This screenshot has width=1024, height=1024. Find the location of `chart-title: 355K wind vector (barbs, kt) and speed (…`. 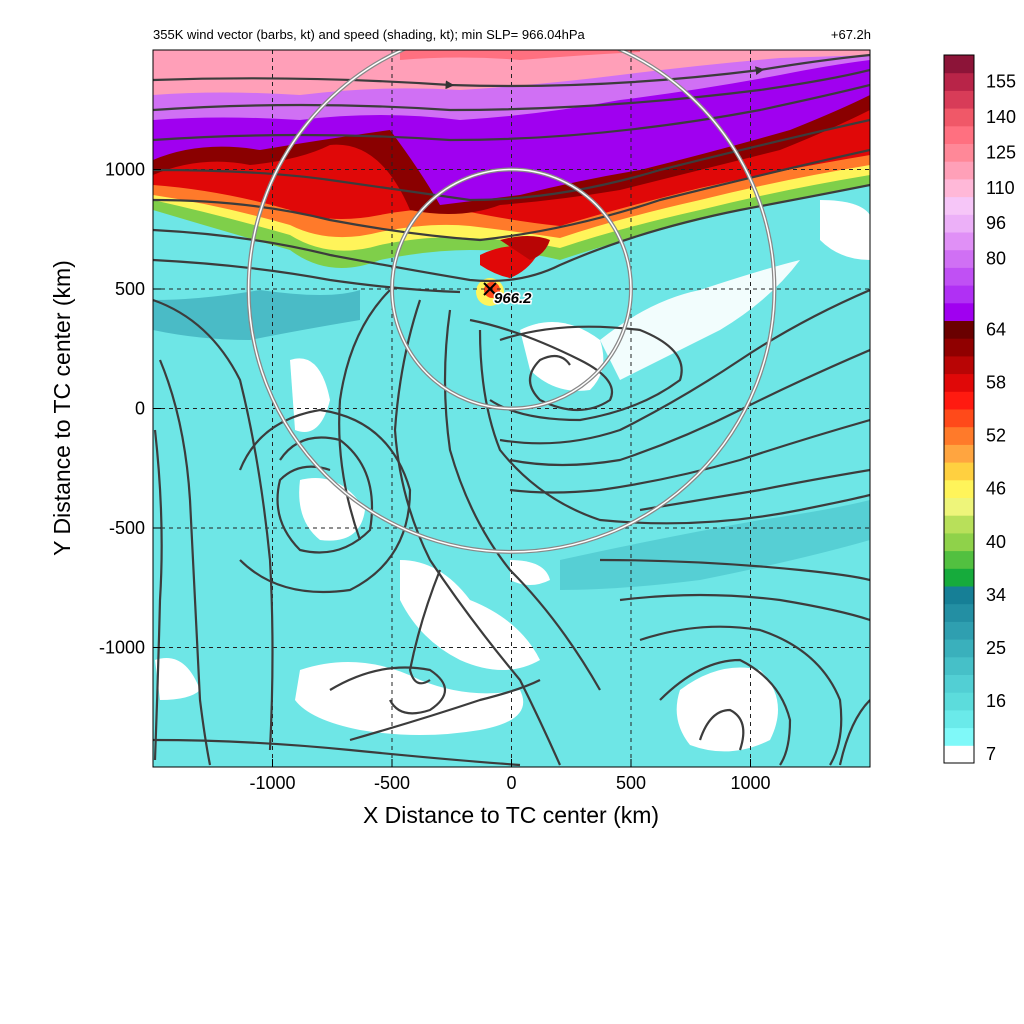

chart-title: 355K wind vector (barbs, kt) and speed (… is located at coordinates (369, 34).